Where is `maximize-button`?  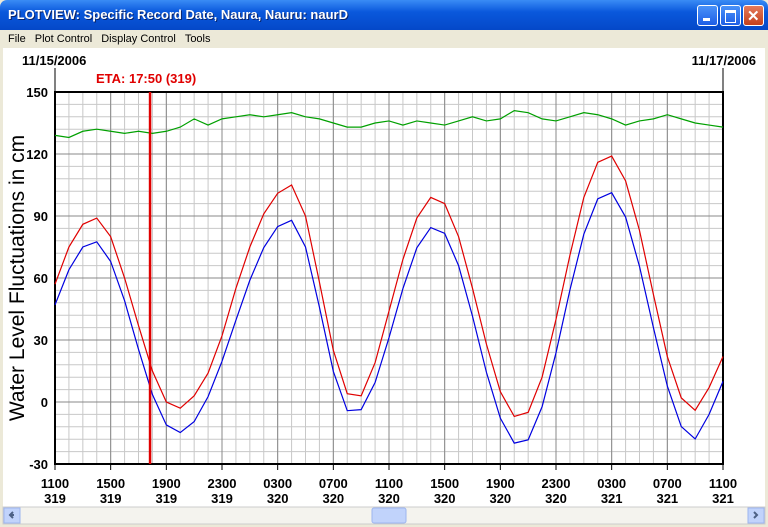
maximize-button is located at coordinates (730, 15).